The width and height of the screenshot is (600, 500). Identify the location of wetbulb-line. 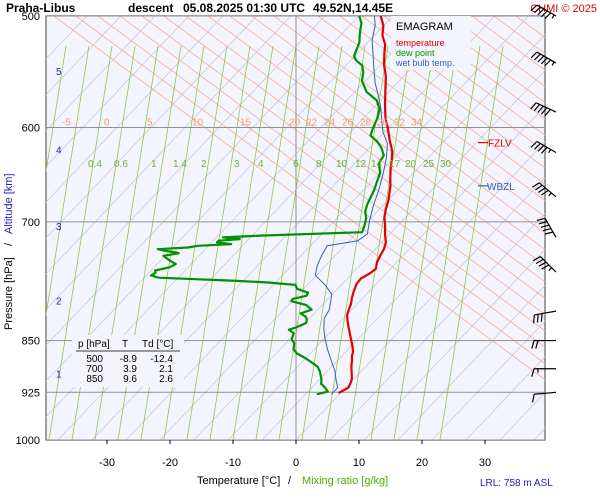
(351, 205).